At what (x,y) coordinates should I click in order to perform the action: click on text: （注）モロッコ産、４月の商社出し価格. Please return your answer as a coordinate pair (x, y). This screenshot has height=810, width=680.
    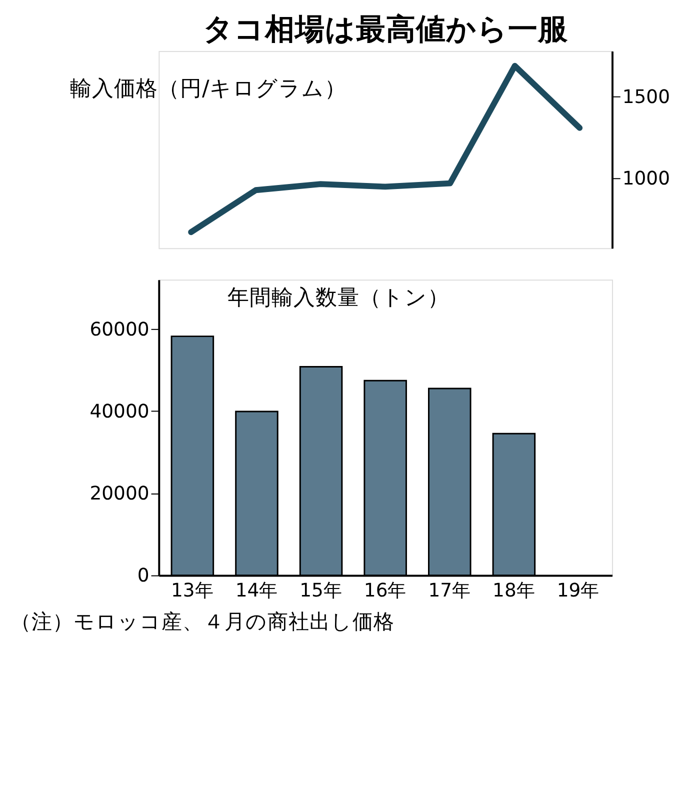
    Looking at the image, I should click on (202, 622).